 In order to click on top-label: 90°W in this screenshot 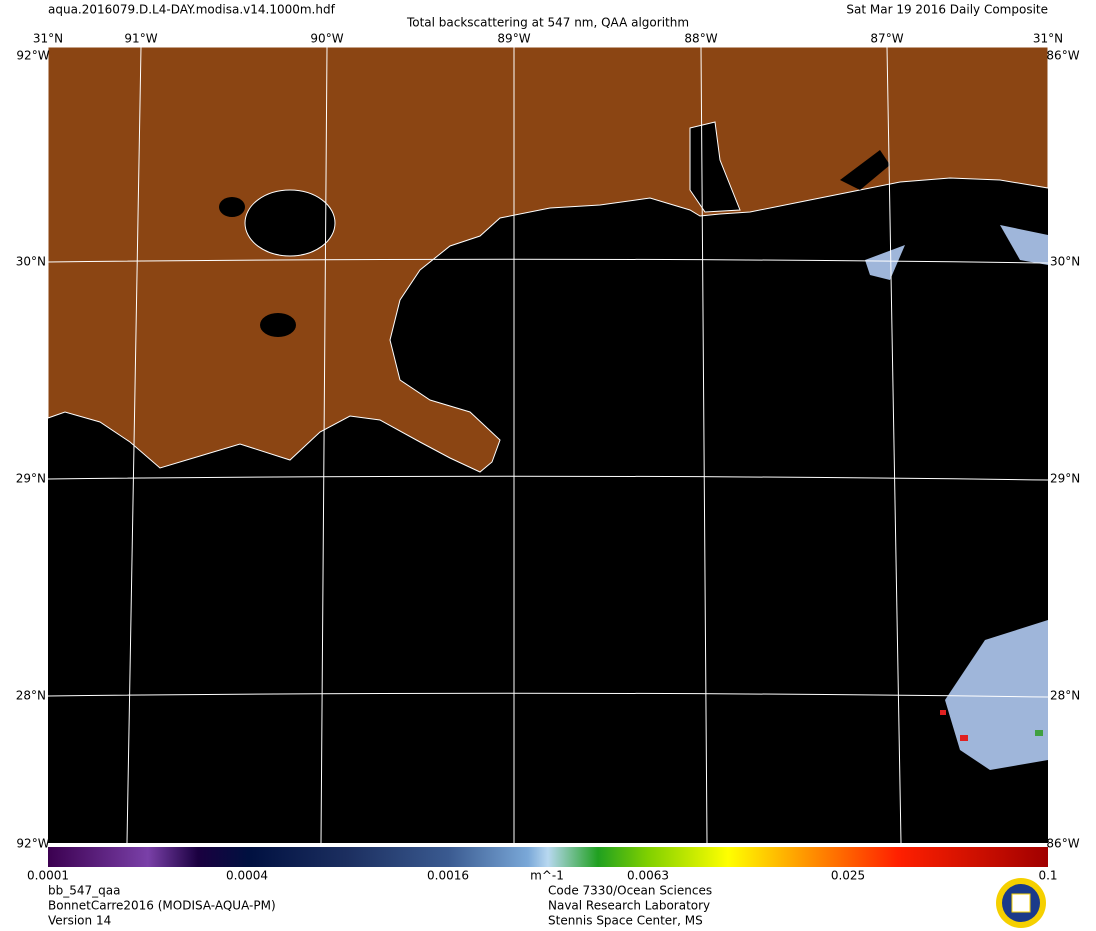, I will do `click(326, 39)`.